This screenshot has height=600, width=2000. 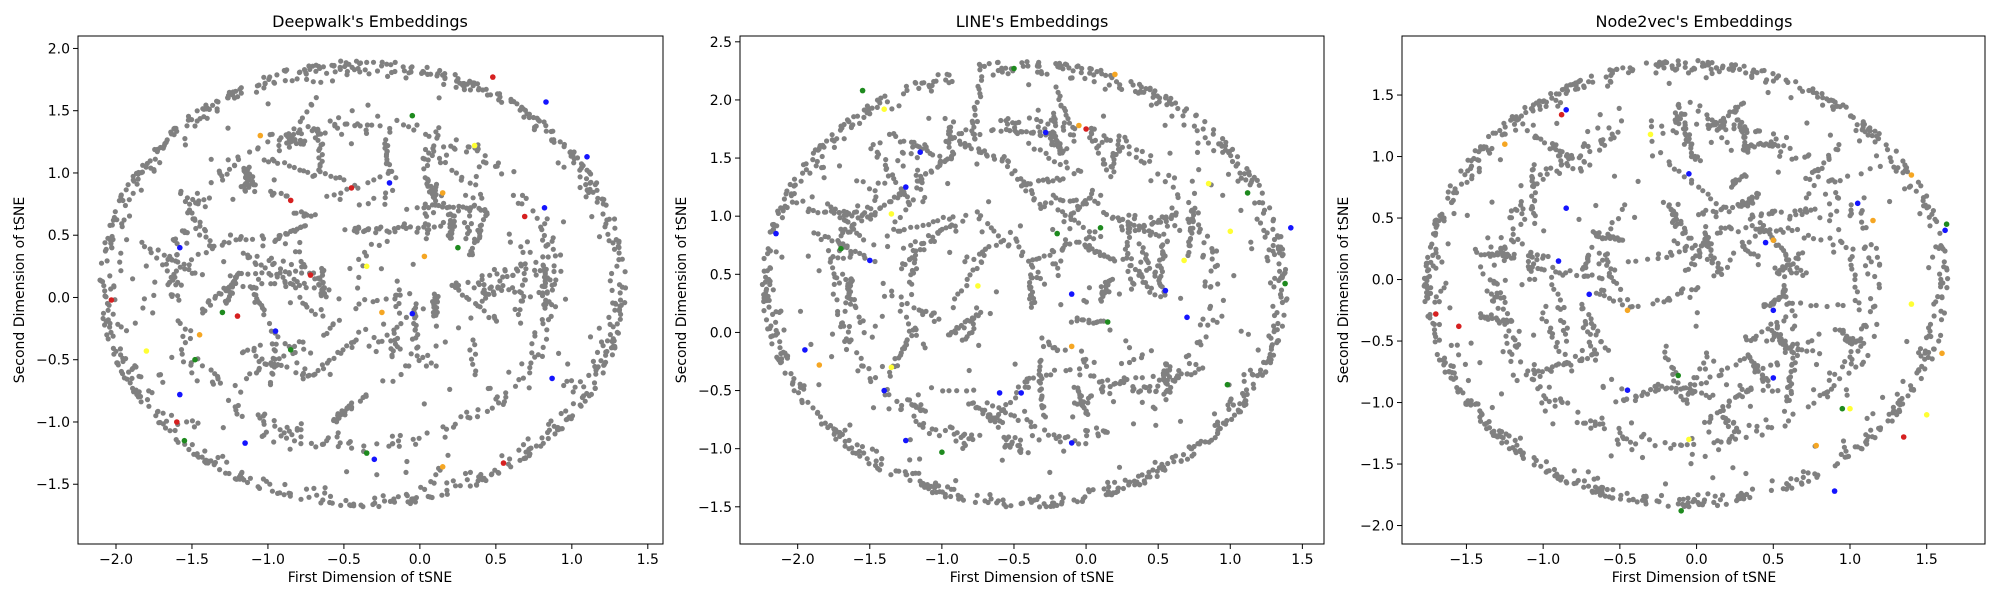 What do you see at coordinates (1694, 21) in the screenshot?
I see `panel-title: Node2vec's Embeddings` at bounding box center [1694, 21].